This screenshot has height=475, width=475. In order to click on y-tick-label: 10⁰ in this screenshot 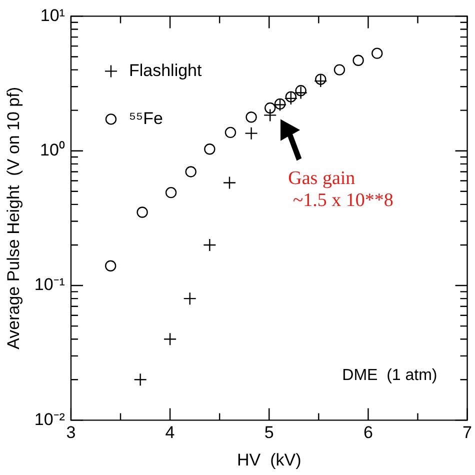, I will do `click(52, 150)`.